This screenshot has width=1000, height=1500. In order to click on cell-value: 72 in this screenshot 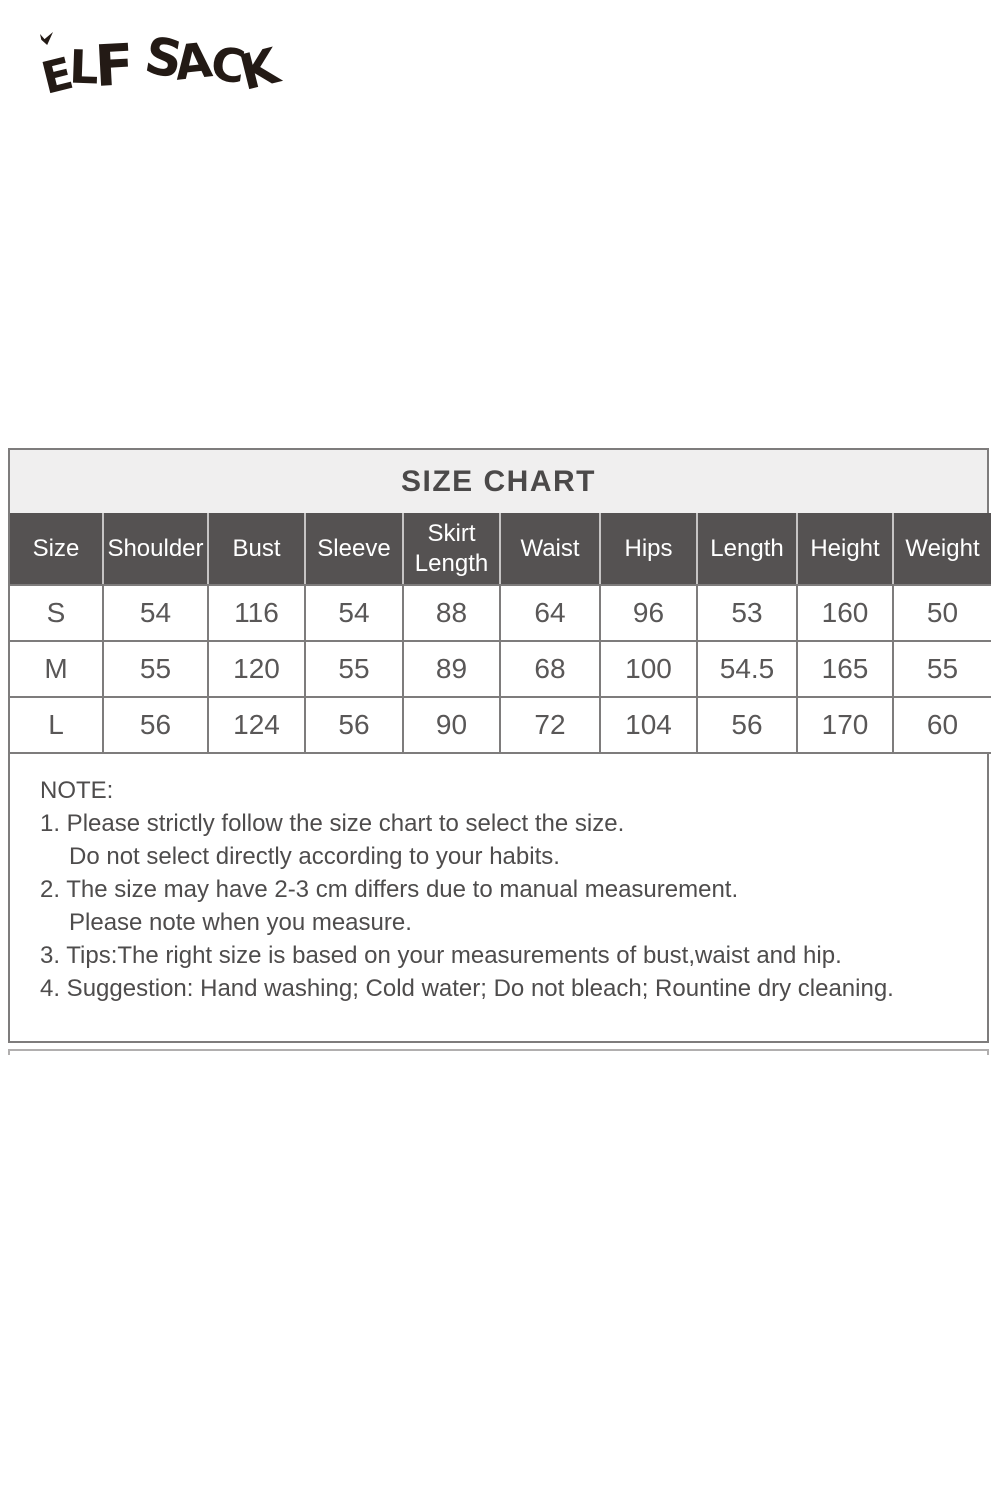, I will do `click(550, 725)`.